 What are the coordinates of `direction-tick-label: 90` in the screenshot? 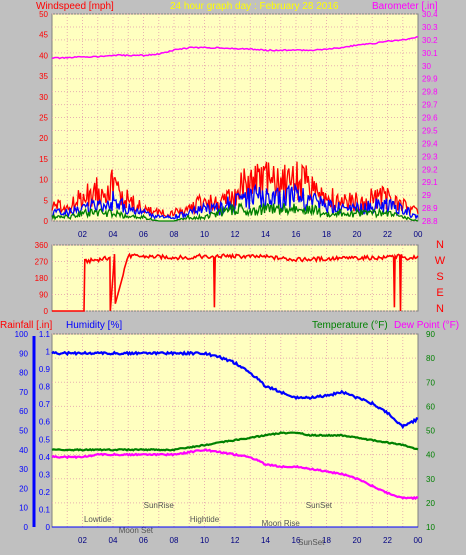 It's located at (43, 295).